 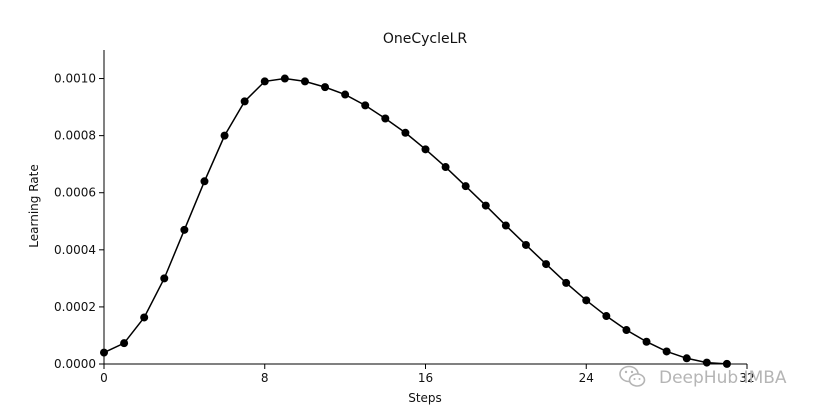 I want to click on x-axis-label: Steps, so click(x=425, y=398).